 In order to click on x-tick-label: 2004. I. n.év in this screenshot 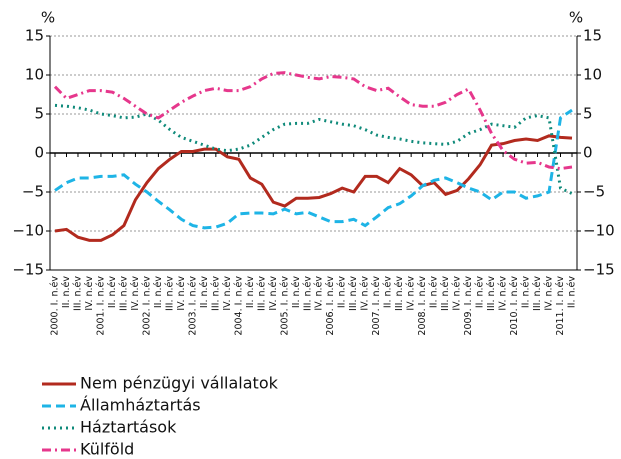, I will do `click(238, 306)`.